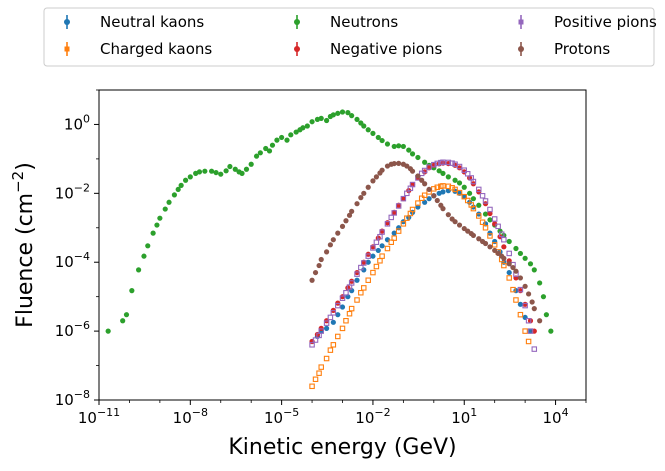 The height and width of the screenshot is (471, 665). What do you see at coordinates (426, 242) in the screenshot?
I see `series-protons` at bounding box center [426, 242].